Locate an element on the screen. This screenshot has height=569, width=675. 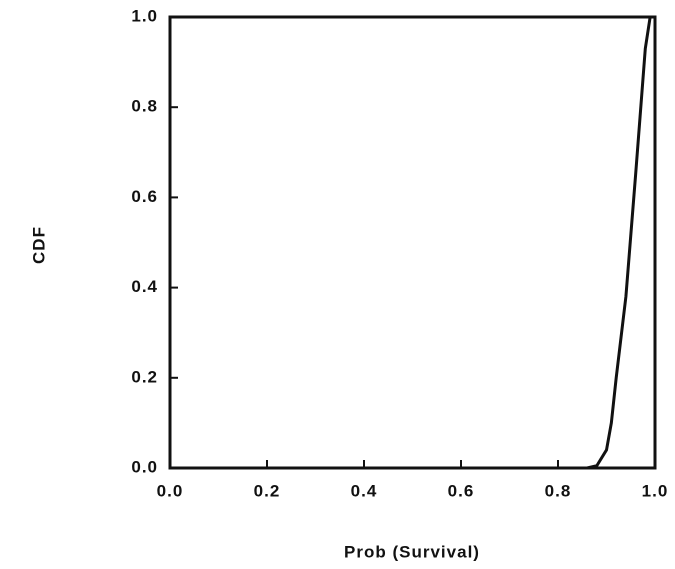
y-tick-label: 0.0 is located at coordinates (144, 466).